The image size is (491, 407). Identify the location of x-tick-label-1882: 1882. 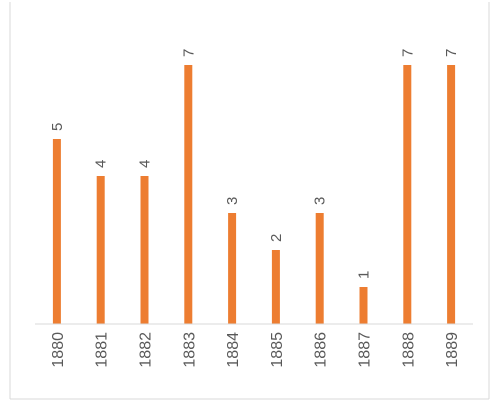
(146, 350).